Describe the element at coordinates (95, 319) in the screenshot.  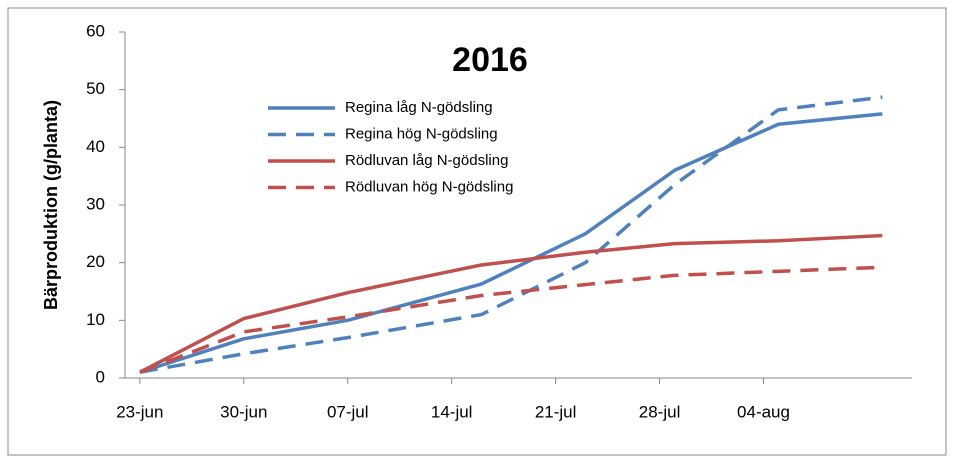
I see `y-tick-label: 10` at that location.